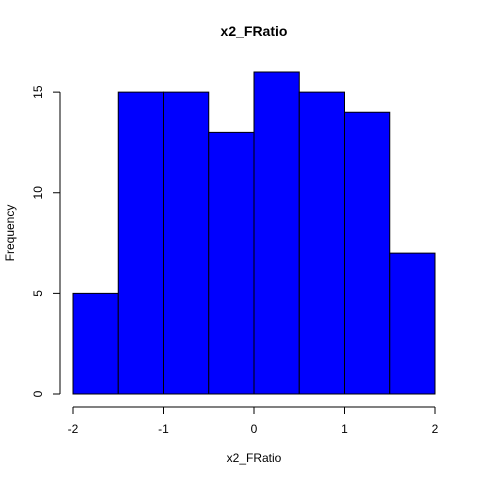 Image resolution: width=480 pixels, height=480 pixels. I want to click on x-axis: -2 -1 0 1 2, so click(253, 421).